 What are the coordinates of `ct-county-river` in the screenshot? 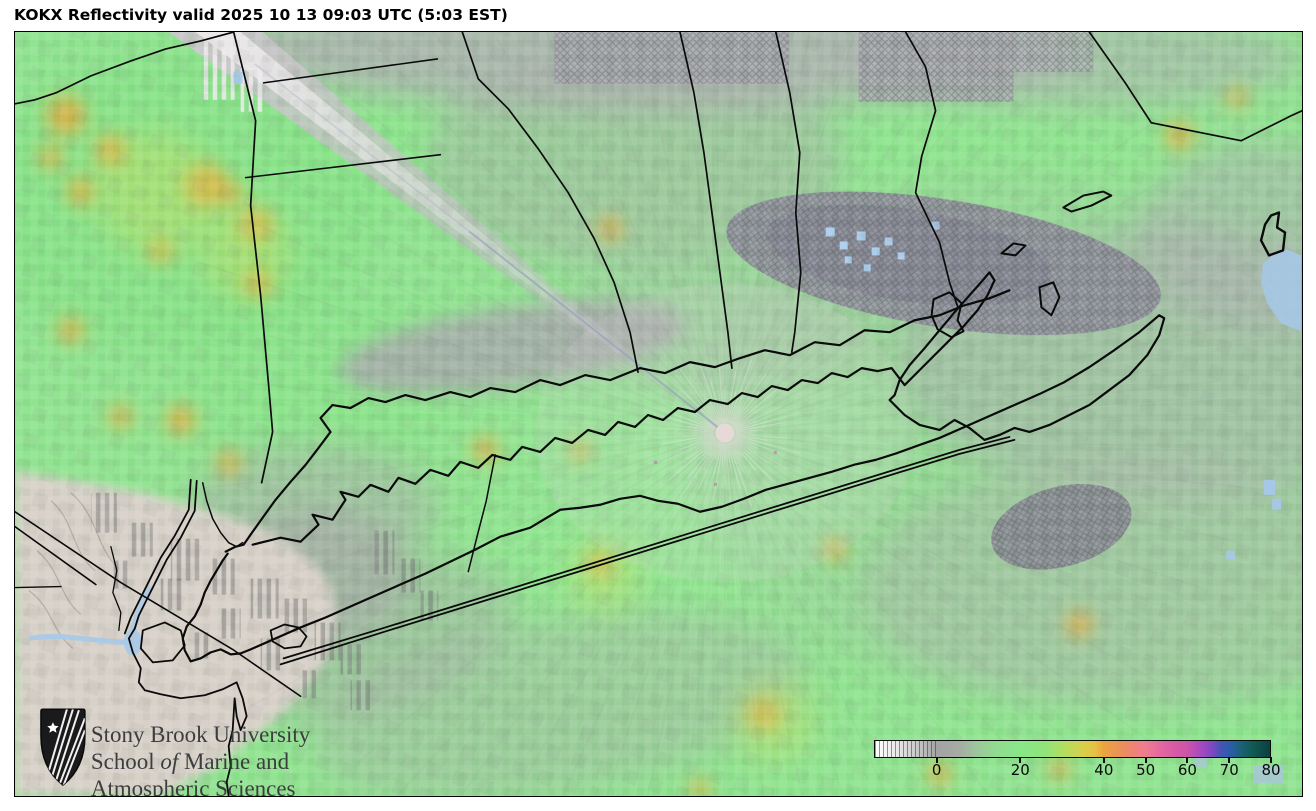 It's located at (706, 200).